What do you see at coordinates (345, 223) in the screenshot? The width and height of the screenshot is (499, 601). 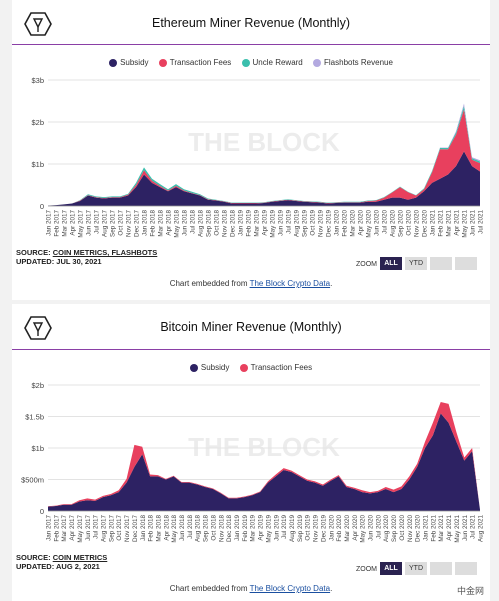 I see `x-tick-label: Feb 2020` at bounding box center [345, 223].